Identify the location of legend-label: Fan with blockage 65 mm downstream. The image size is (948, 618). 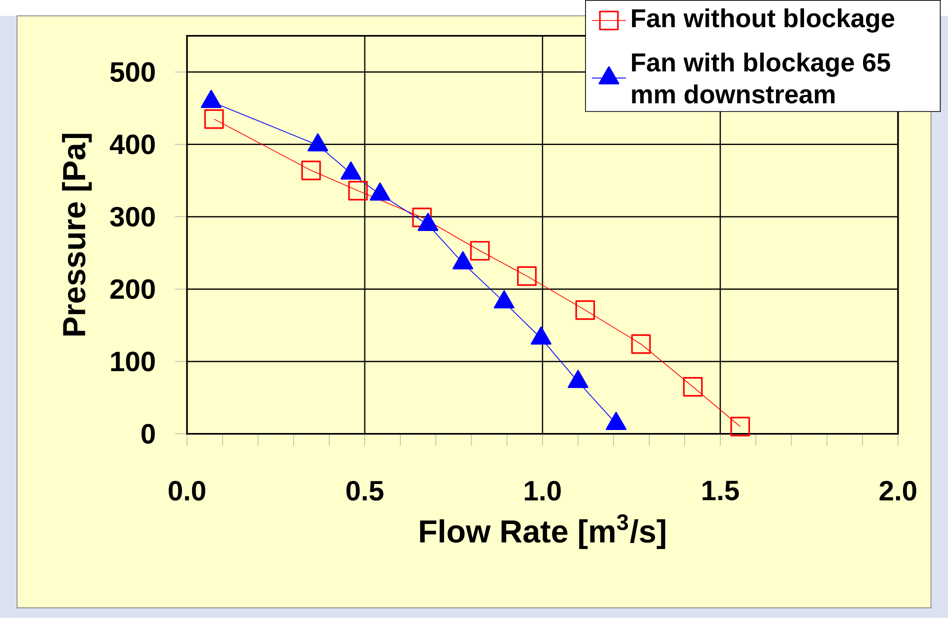
(761, 78).